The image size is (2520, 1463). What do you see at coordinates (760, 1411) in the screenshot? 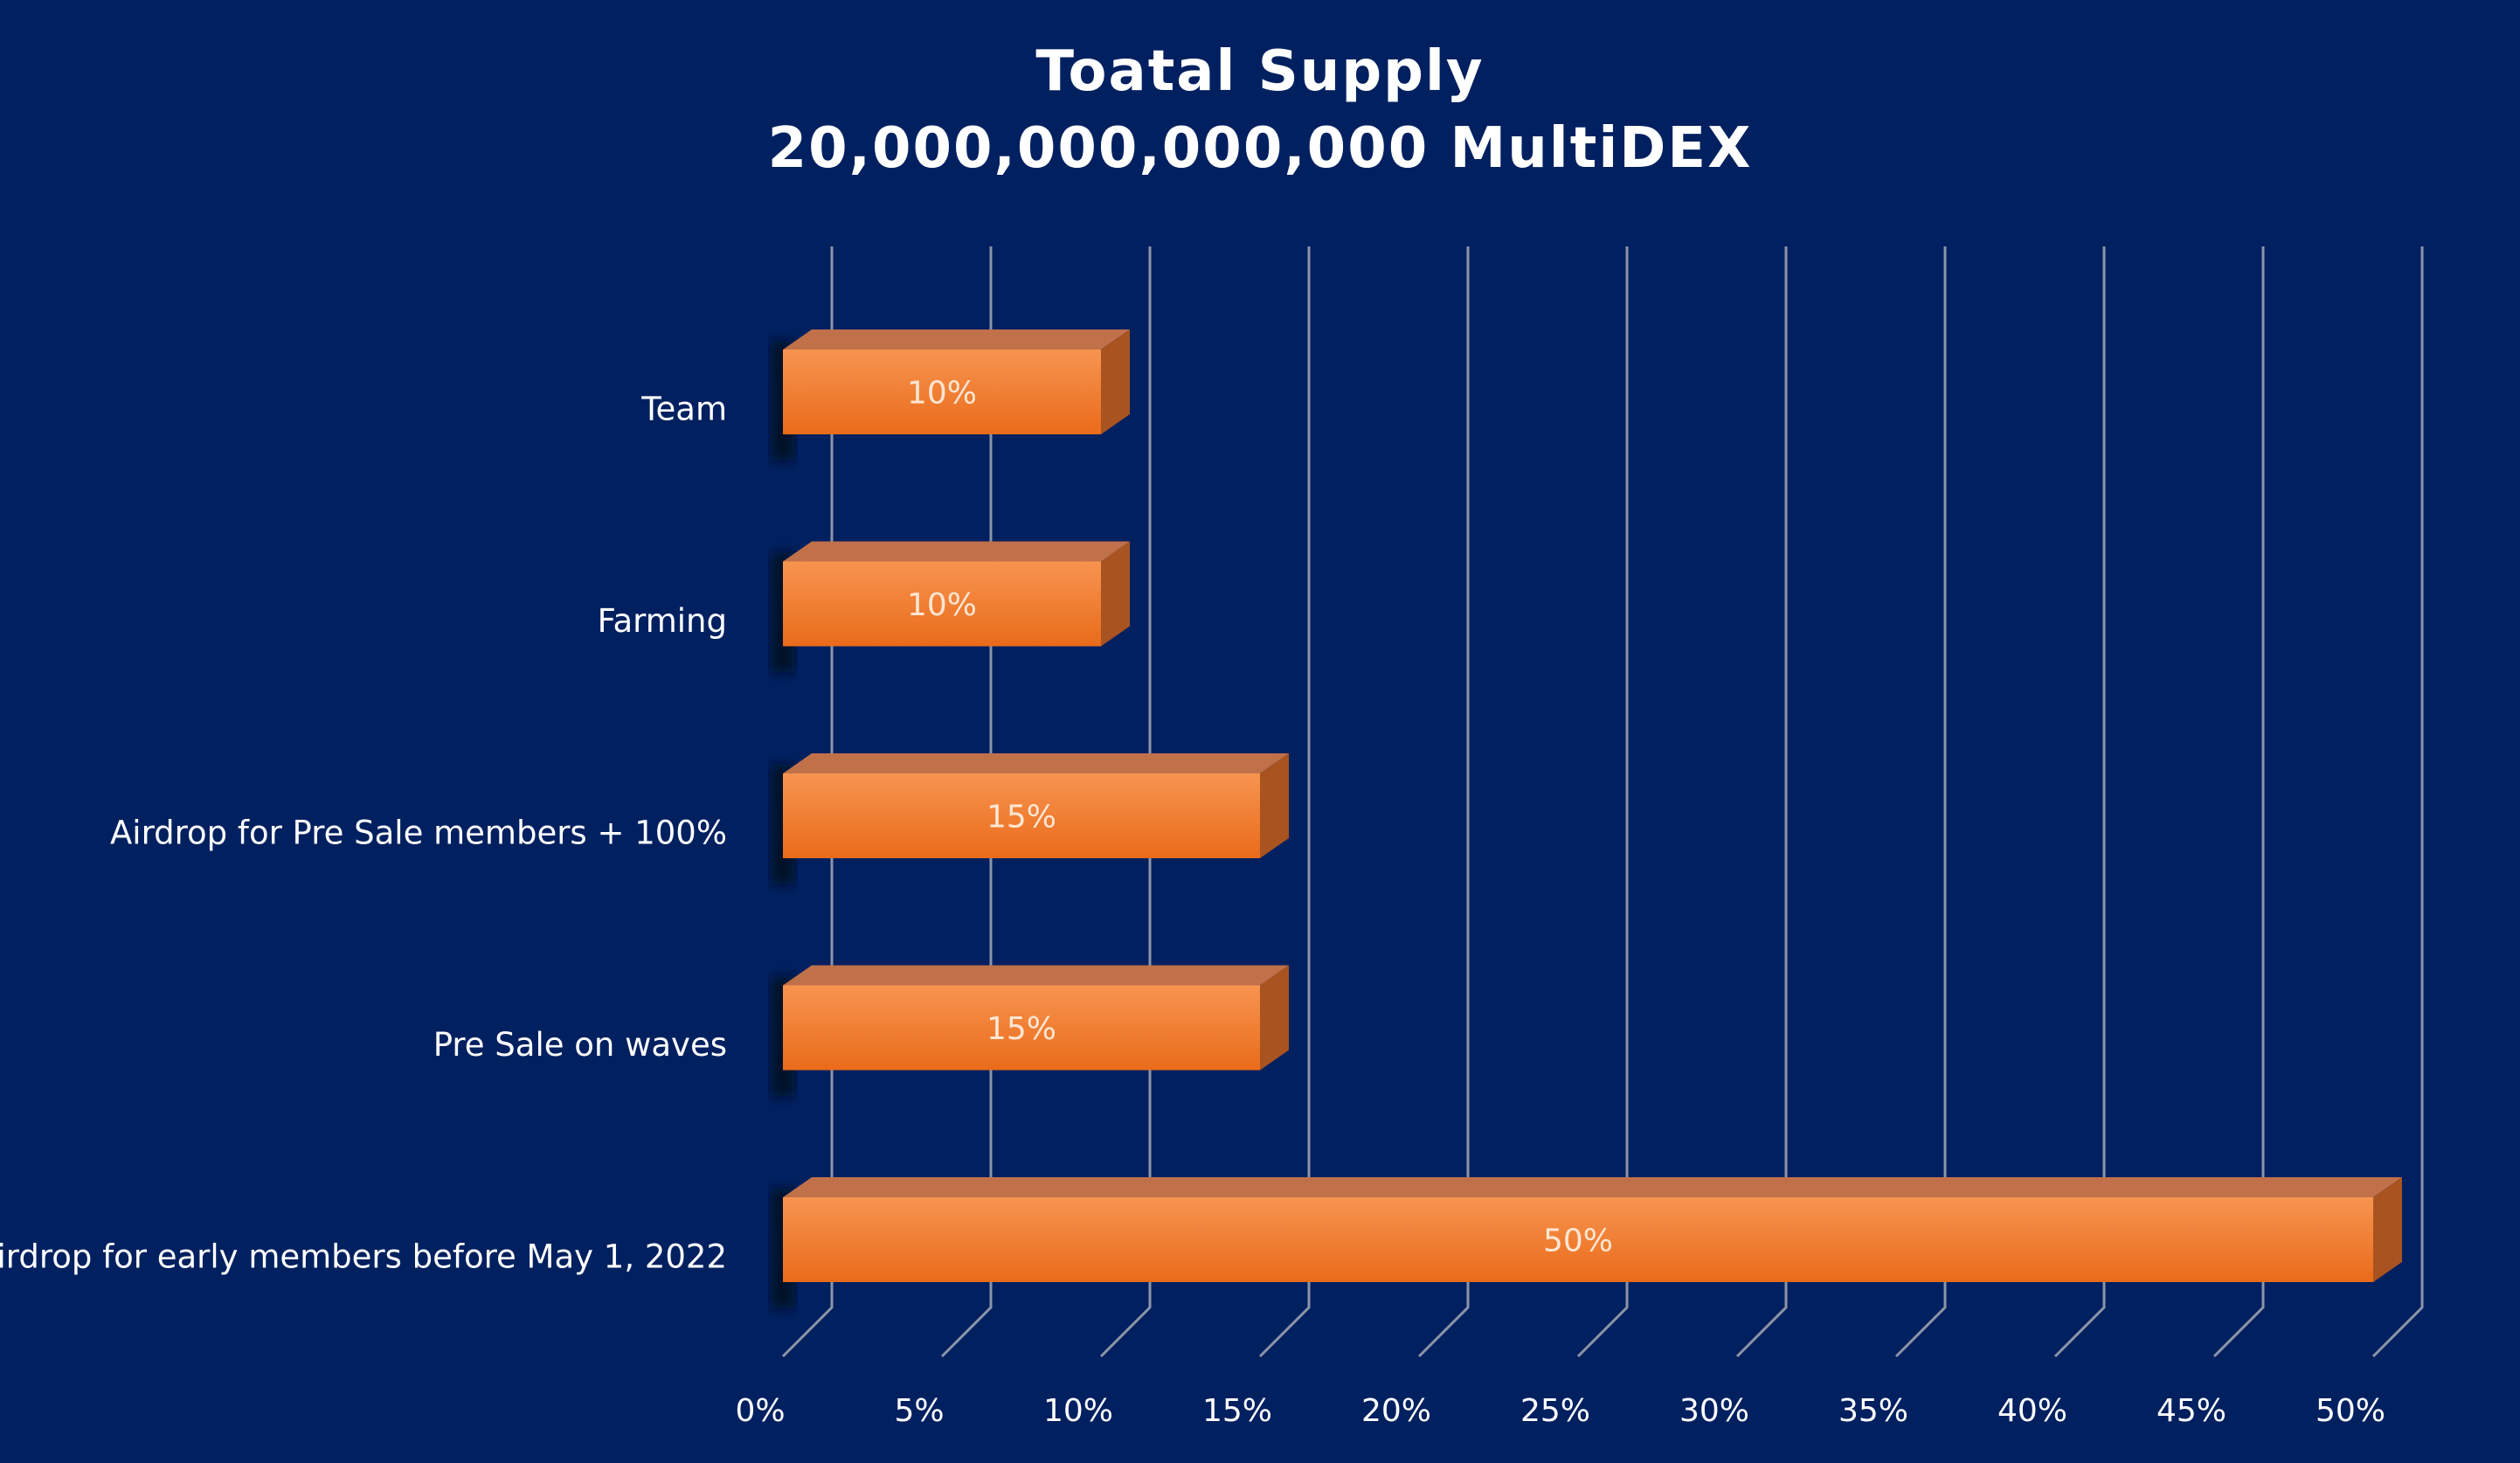
I see `x-tick-label: 0%` at bounding box center [760, 1411].